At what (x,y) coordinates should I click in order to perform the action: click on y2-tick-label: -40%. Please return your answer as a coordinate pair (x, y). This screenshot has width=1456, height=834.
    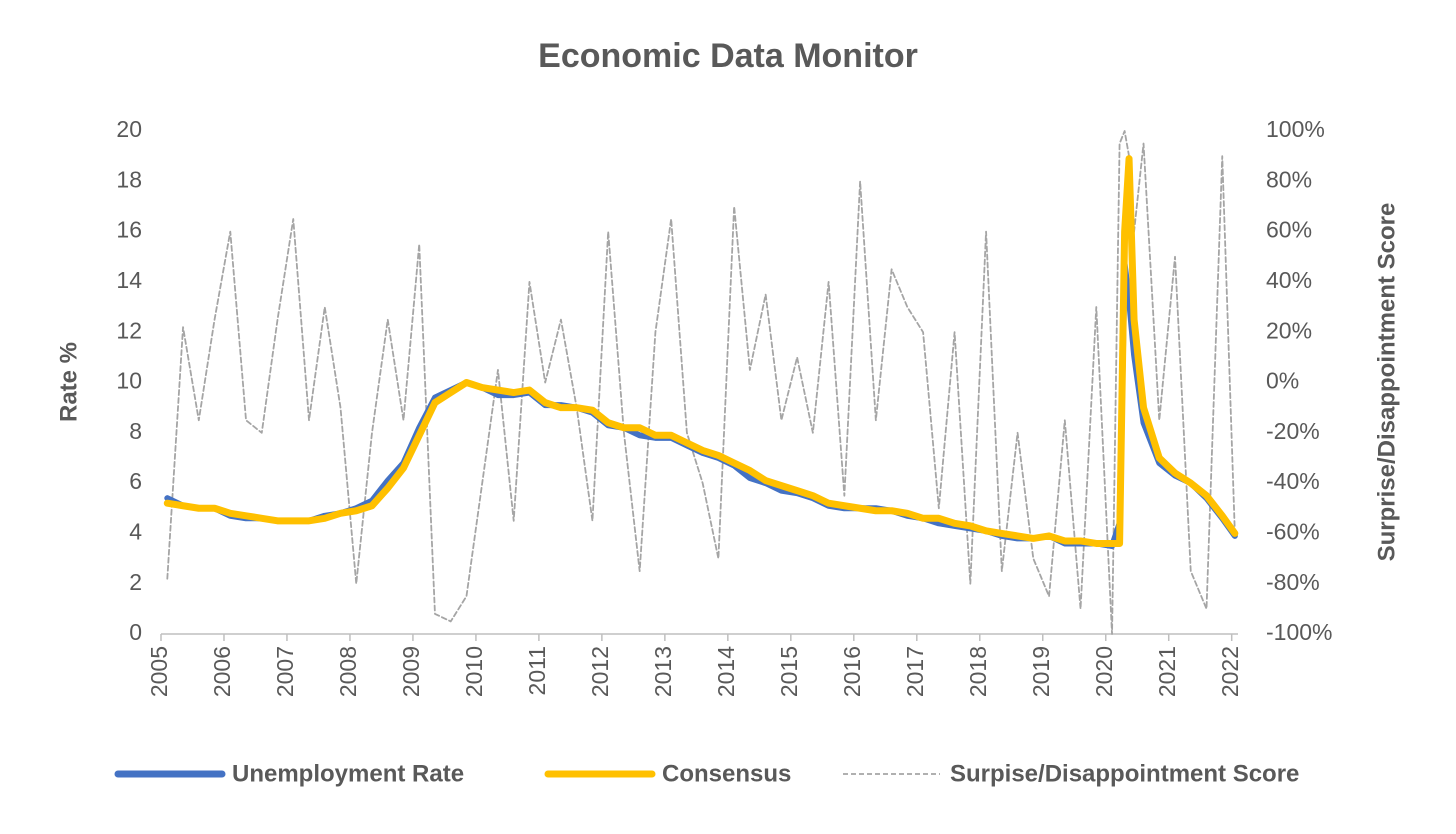
    Looking at the image, I should click on (1293, 481).